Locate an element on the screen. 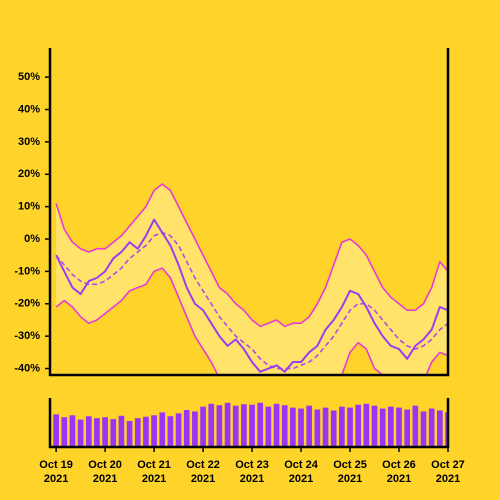  y-tick-label: 10% is located at coordinates (29, 207).